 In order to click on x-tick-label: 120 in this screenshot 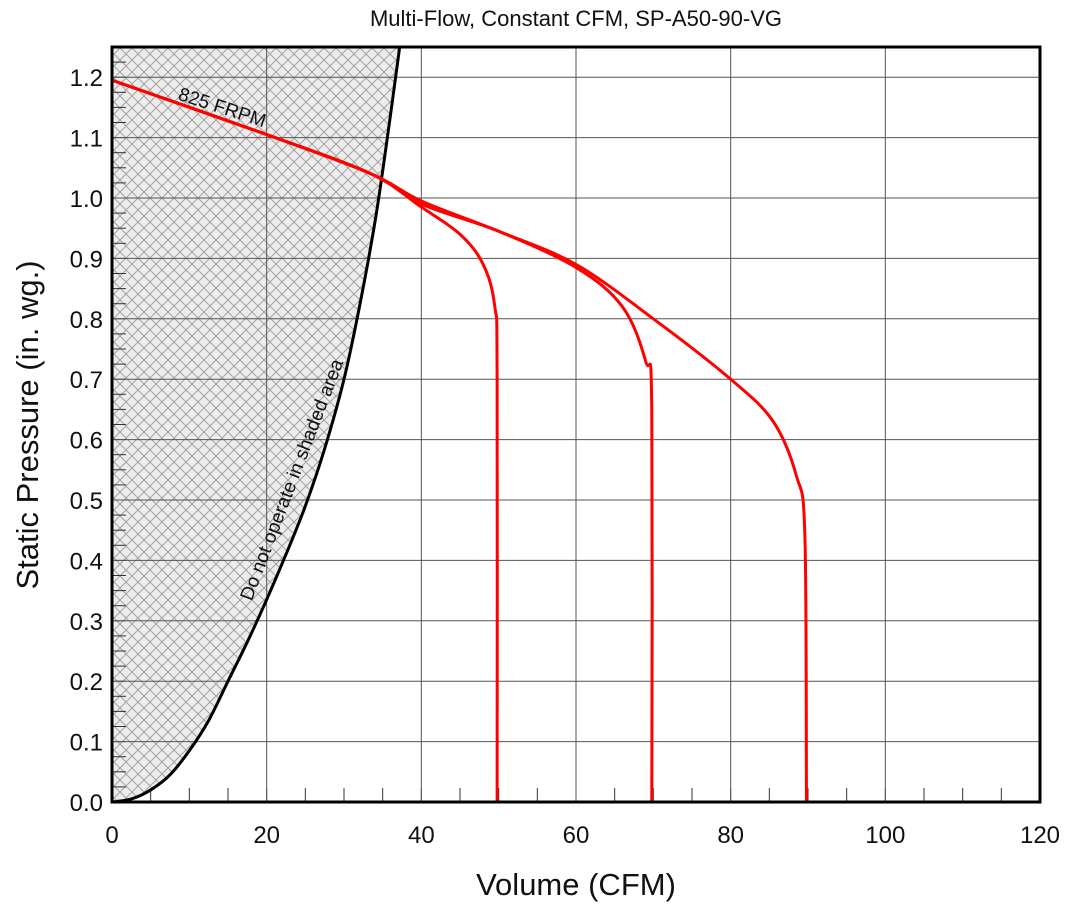, I will do `click(1040, 835)`.